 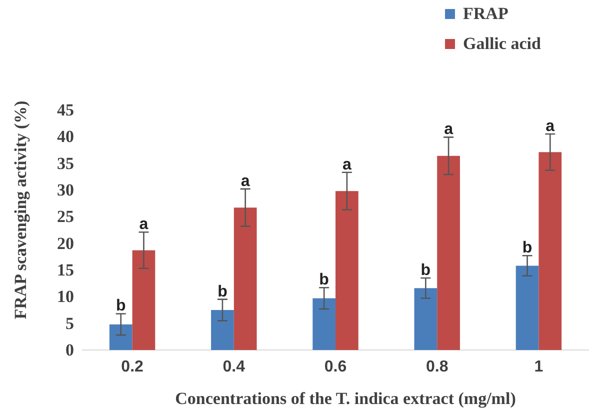 I want to click on legend-label: FRAP, so click(x=485, y=13).